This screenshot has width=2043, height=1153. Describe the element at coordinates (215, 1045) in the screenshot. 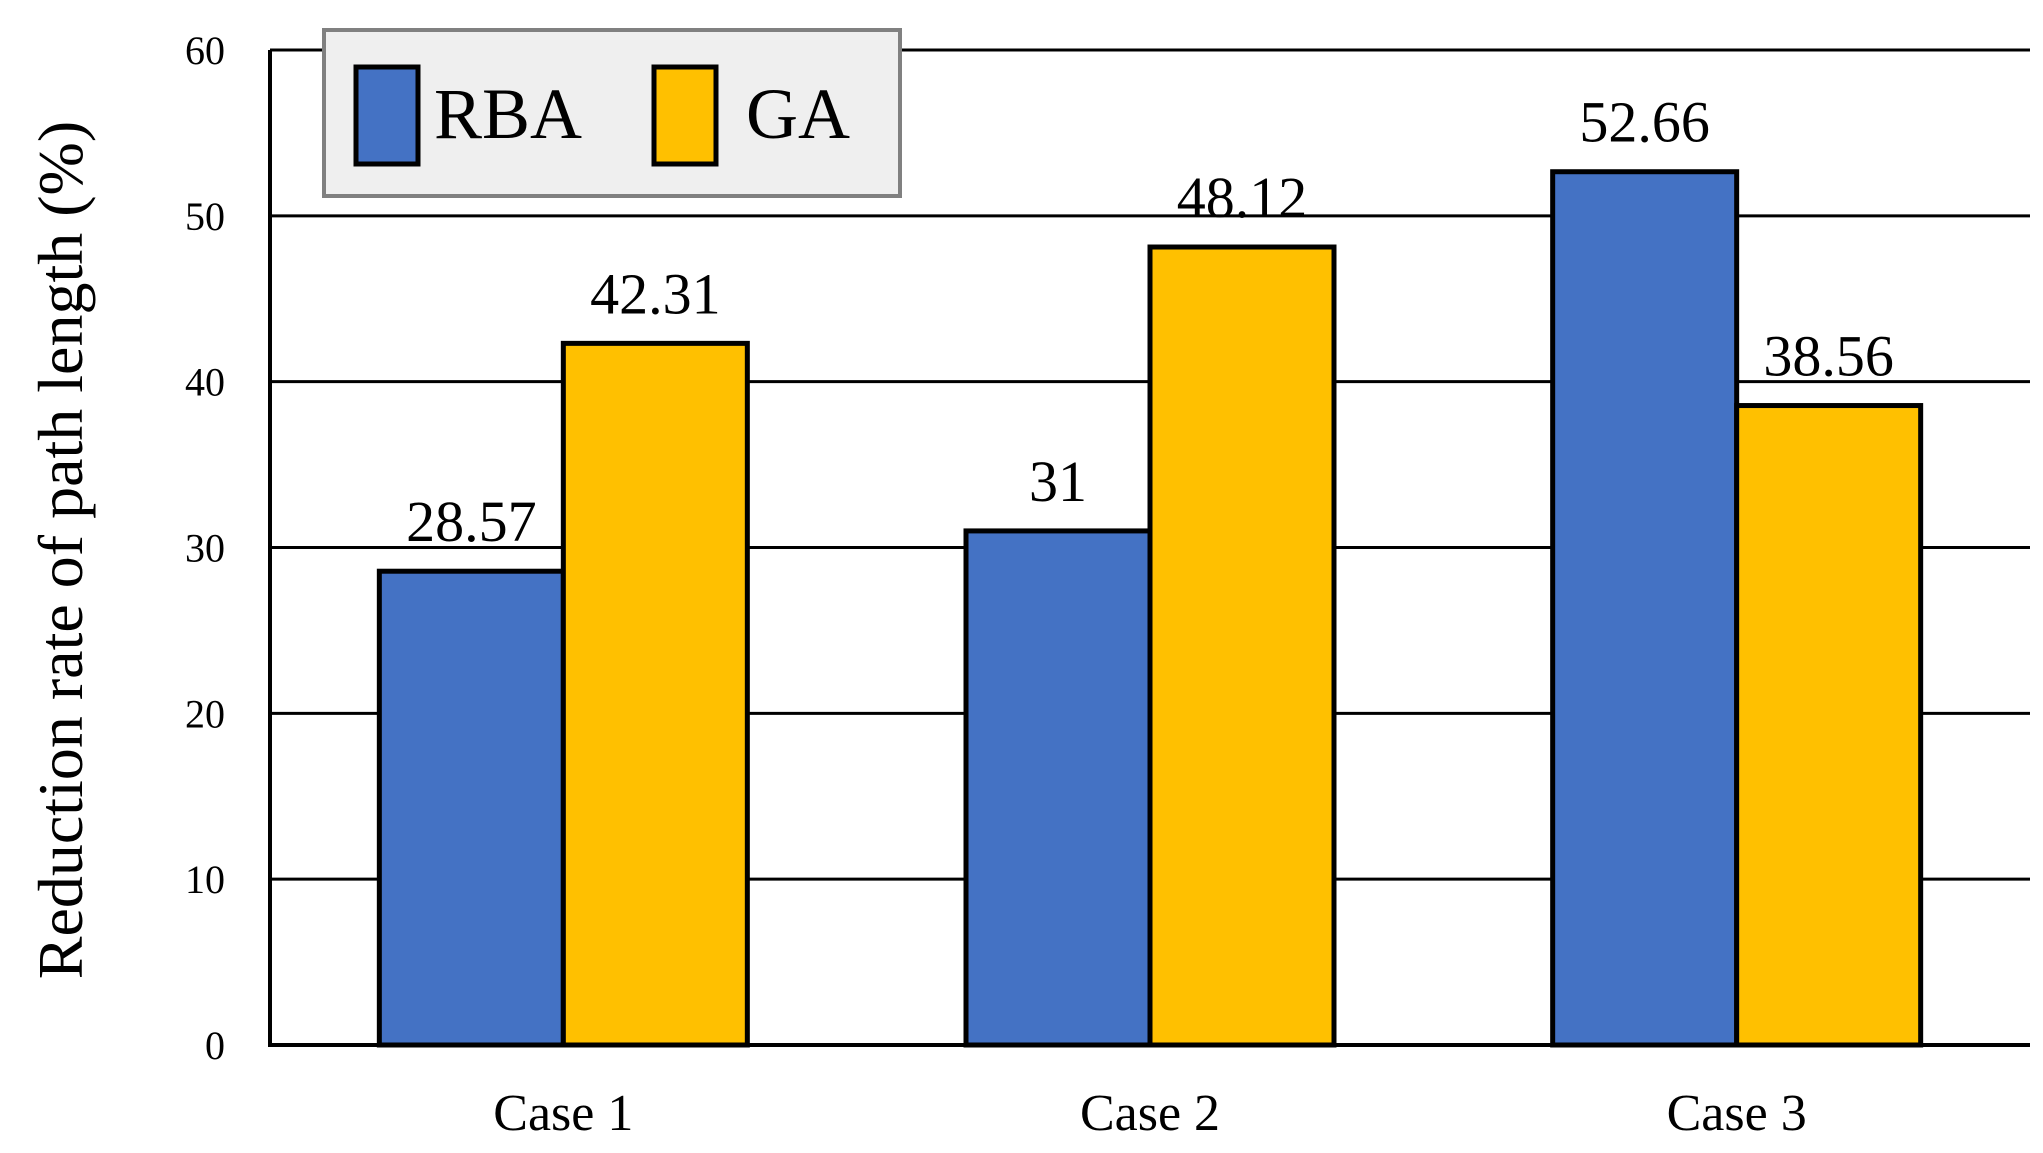

I see `y-tick-label: 0` at that location.